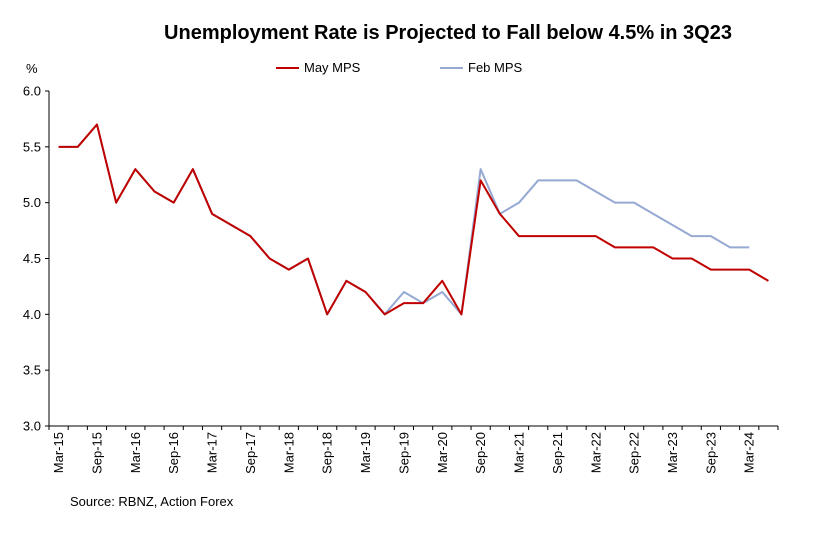  I want to click on x-tick-label: Sep-19, so click(403, 453).